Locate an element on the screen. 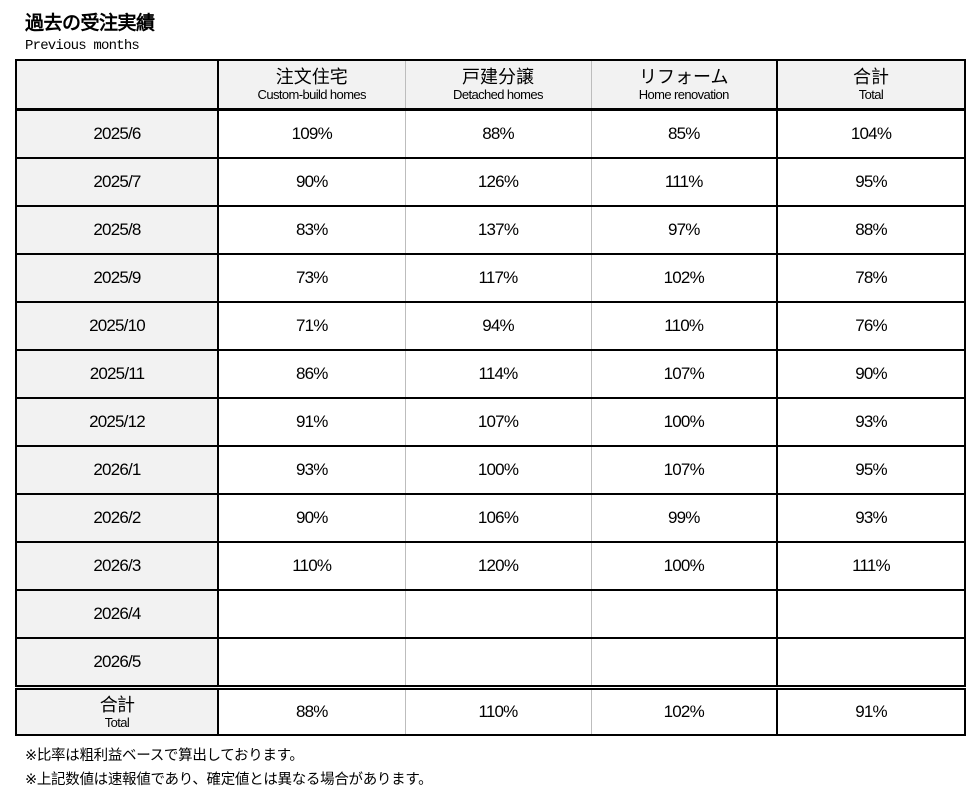 This screenshot has width=979, height=790. total-label-cell: 合計 Total is located at coordinates (117, 710).